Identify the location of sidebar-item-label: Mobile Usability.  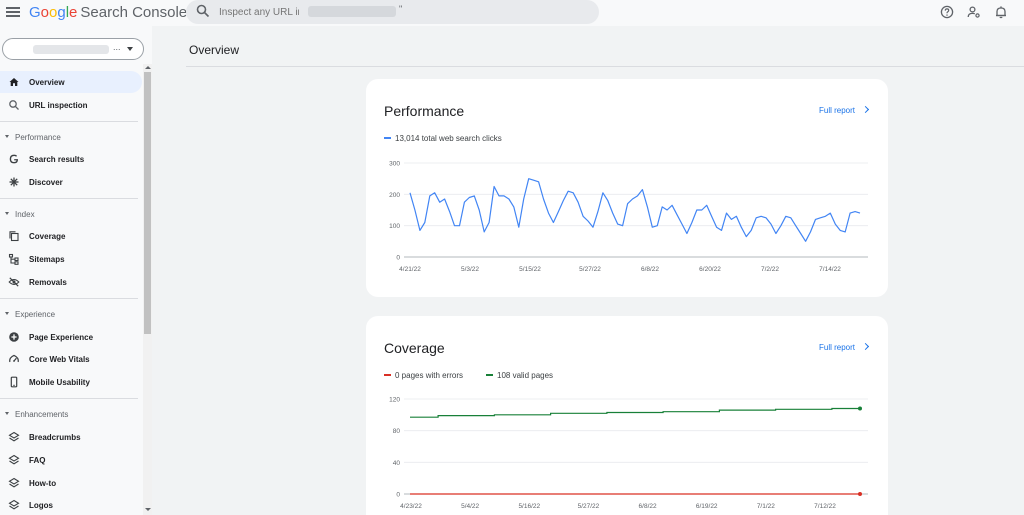
(59, 382).